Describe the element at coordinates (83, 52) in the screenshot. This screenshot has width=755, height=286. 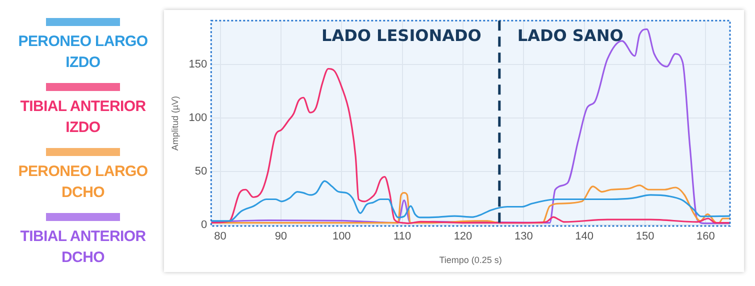
I see `legend-label: PERONEO LARGO IZDO` at that location.